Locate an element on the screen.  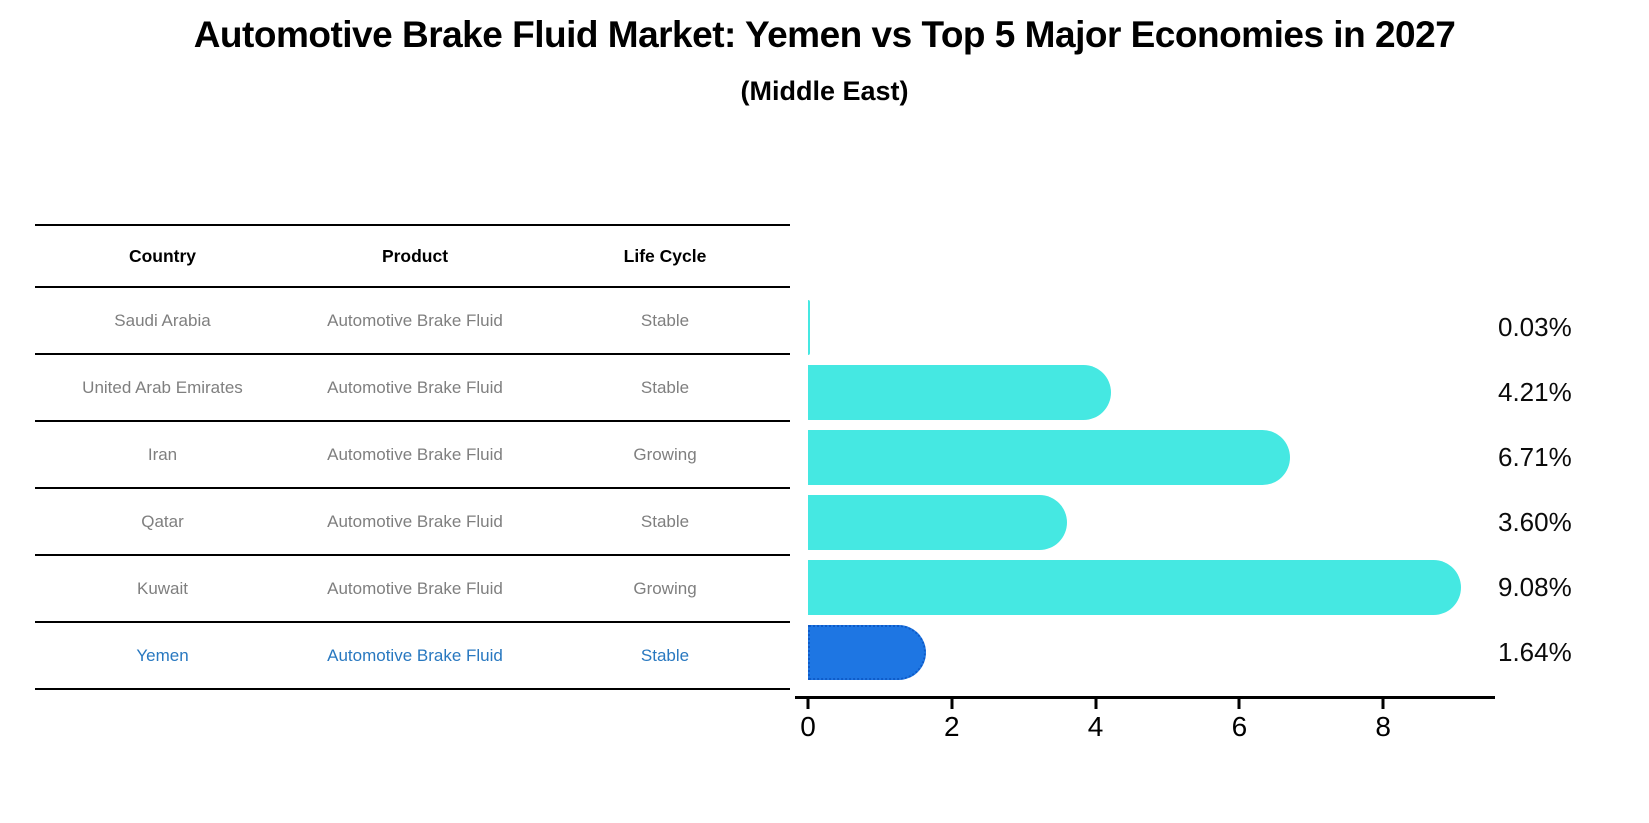
table-row: Kuwait Automotive Brake Fluid Growing is located at coordinates (412, 589).